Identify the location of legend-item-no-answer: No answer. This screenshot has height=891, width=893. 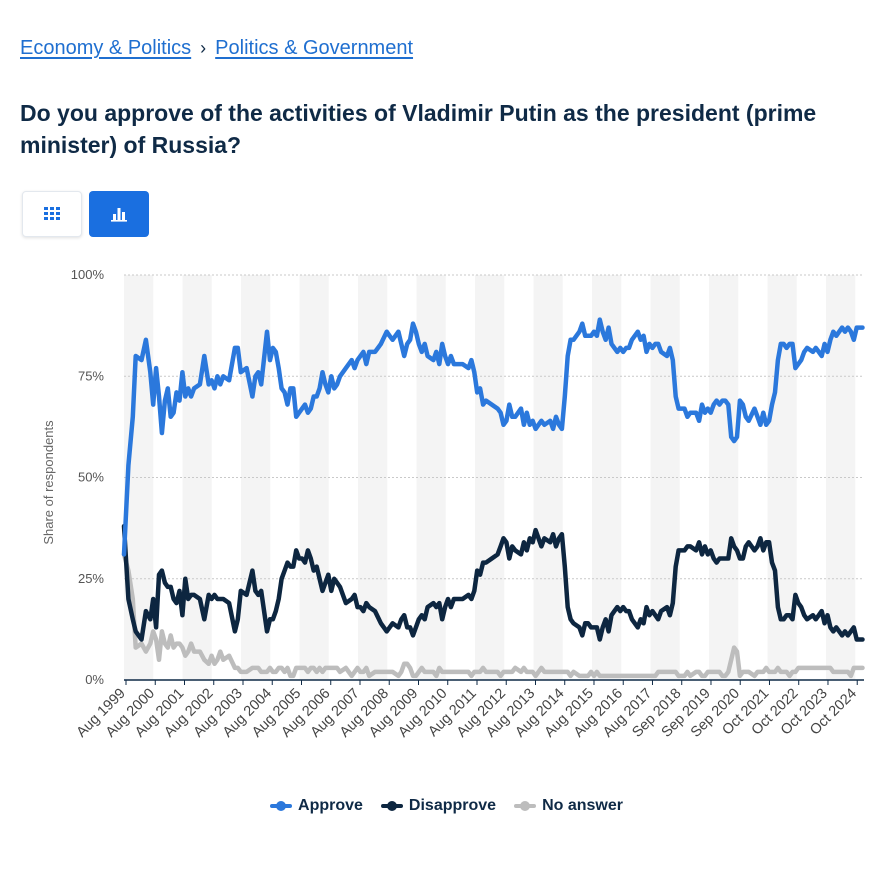
(568, 806).